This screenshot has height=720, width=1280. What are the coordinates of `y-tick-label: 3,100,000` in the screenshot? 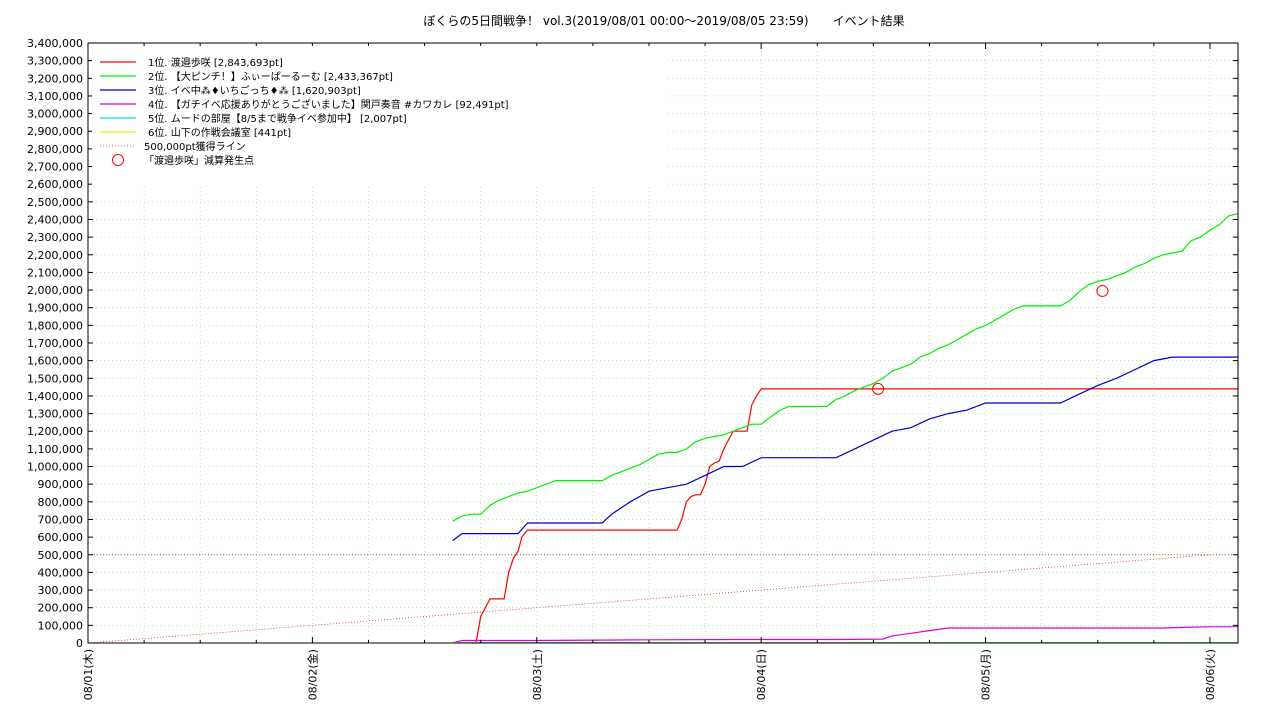 It's located at (55, 96).